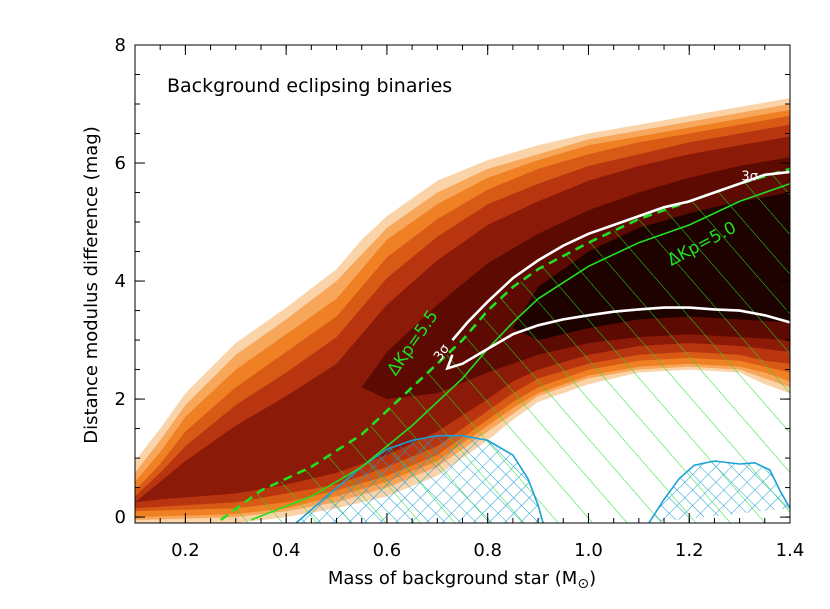 The height and width of the screenshot is (609, 830). I want to click on x-axis-title-text: Mass of background star (M, so click(452, 578).